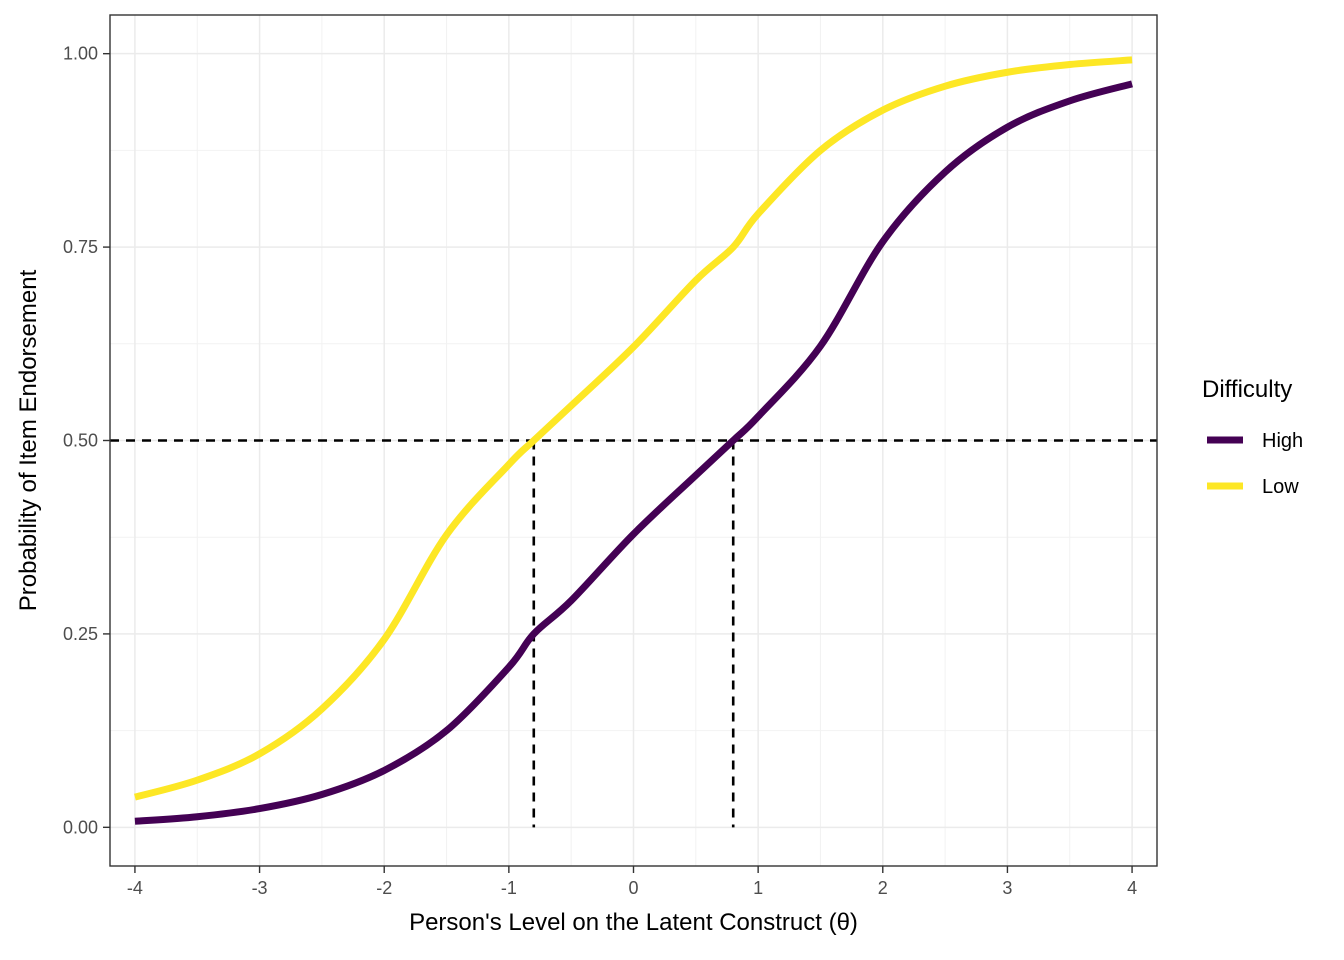  I want to click on y-tick-label: 0.00, so click(80, 827).